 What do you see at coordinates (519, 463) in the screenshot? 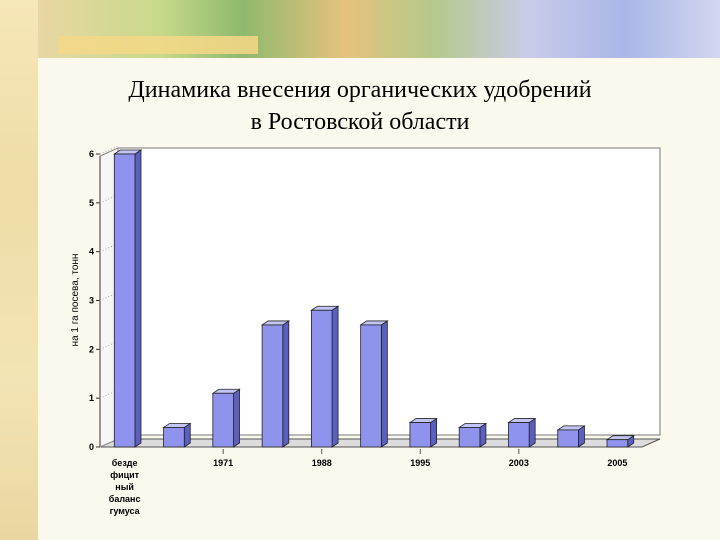
I see `x-tick-label: 2003` at bounding box center [519, 463].